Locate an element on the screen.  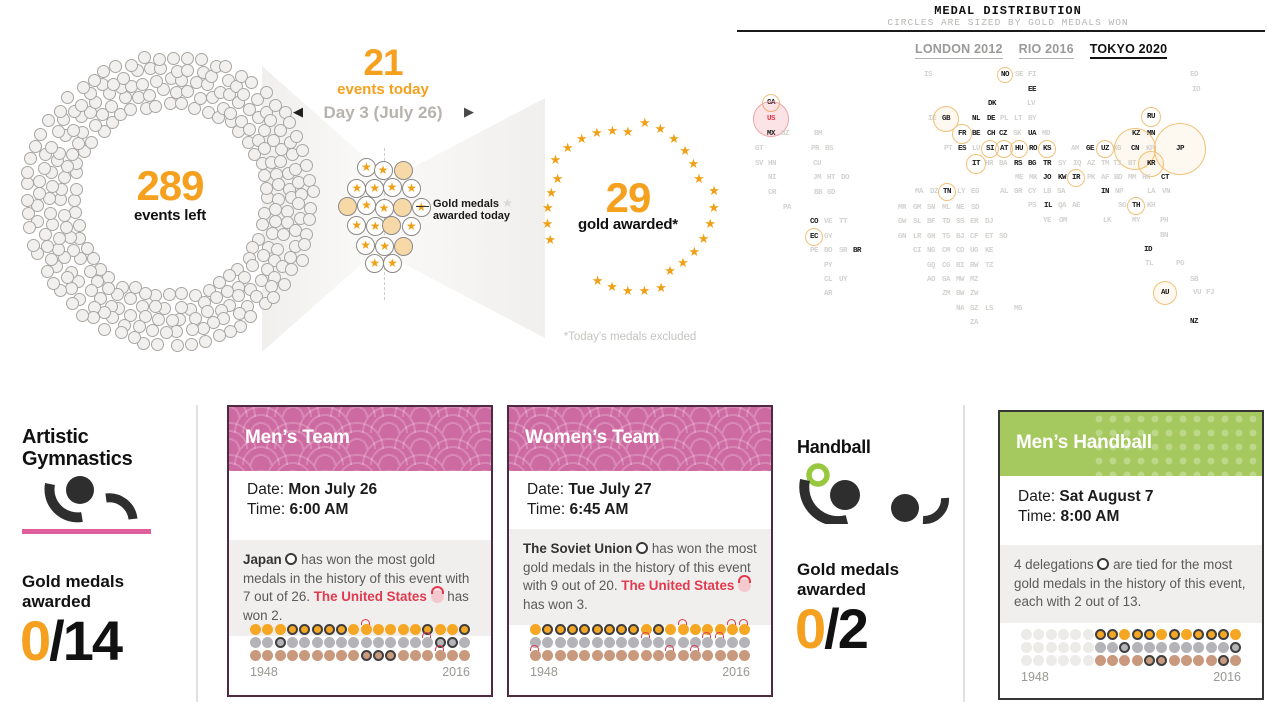
map-country-IL: IL is located at coordinates (1048, 206).